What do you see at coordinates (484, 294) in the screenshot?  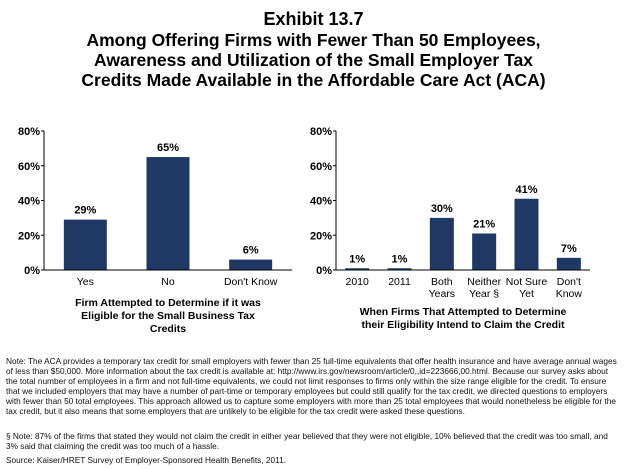 I see `right-category-label: Year §` at bounding box center [484, 294].